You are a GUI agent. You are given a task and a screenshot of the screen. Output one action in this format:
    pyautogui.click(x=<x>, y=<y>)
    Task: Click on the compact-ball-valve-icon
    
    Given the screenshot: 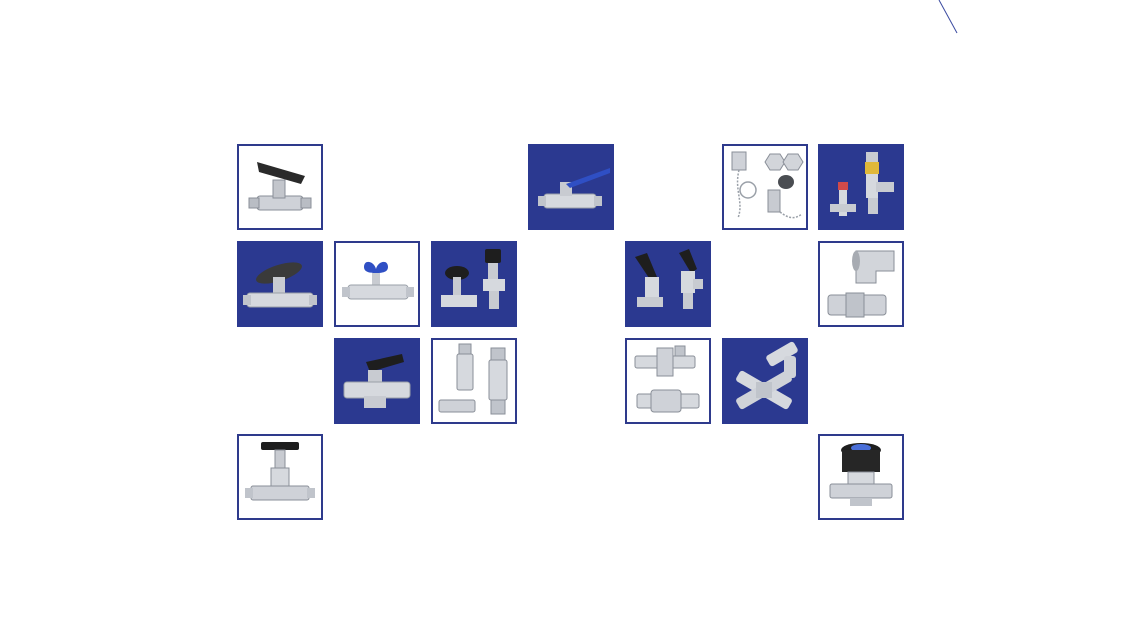 What is the action you would take?
    pyautogui.click(x=377, y=381)
    